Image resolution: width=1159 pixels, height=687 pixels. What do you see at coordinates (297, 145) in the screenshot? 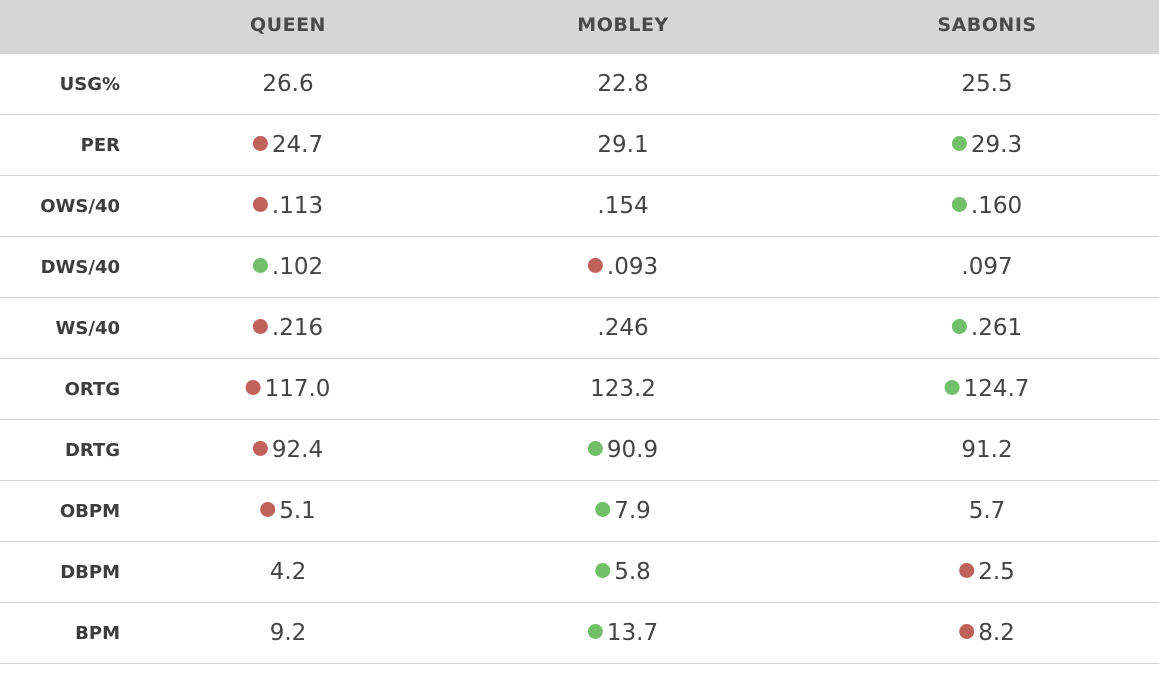
I see `cell-value: 24.7` at bounding box center [297, 145].